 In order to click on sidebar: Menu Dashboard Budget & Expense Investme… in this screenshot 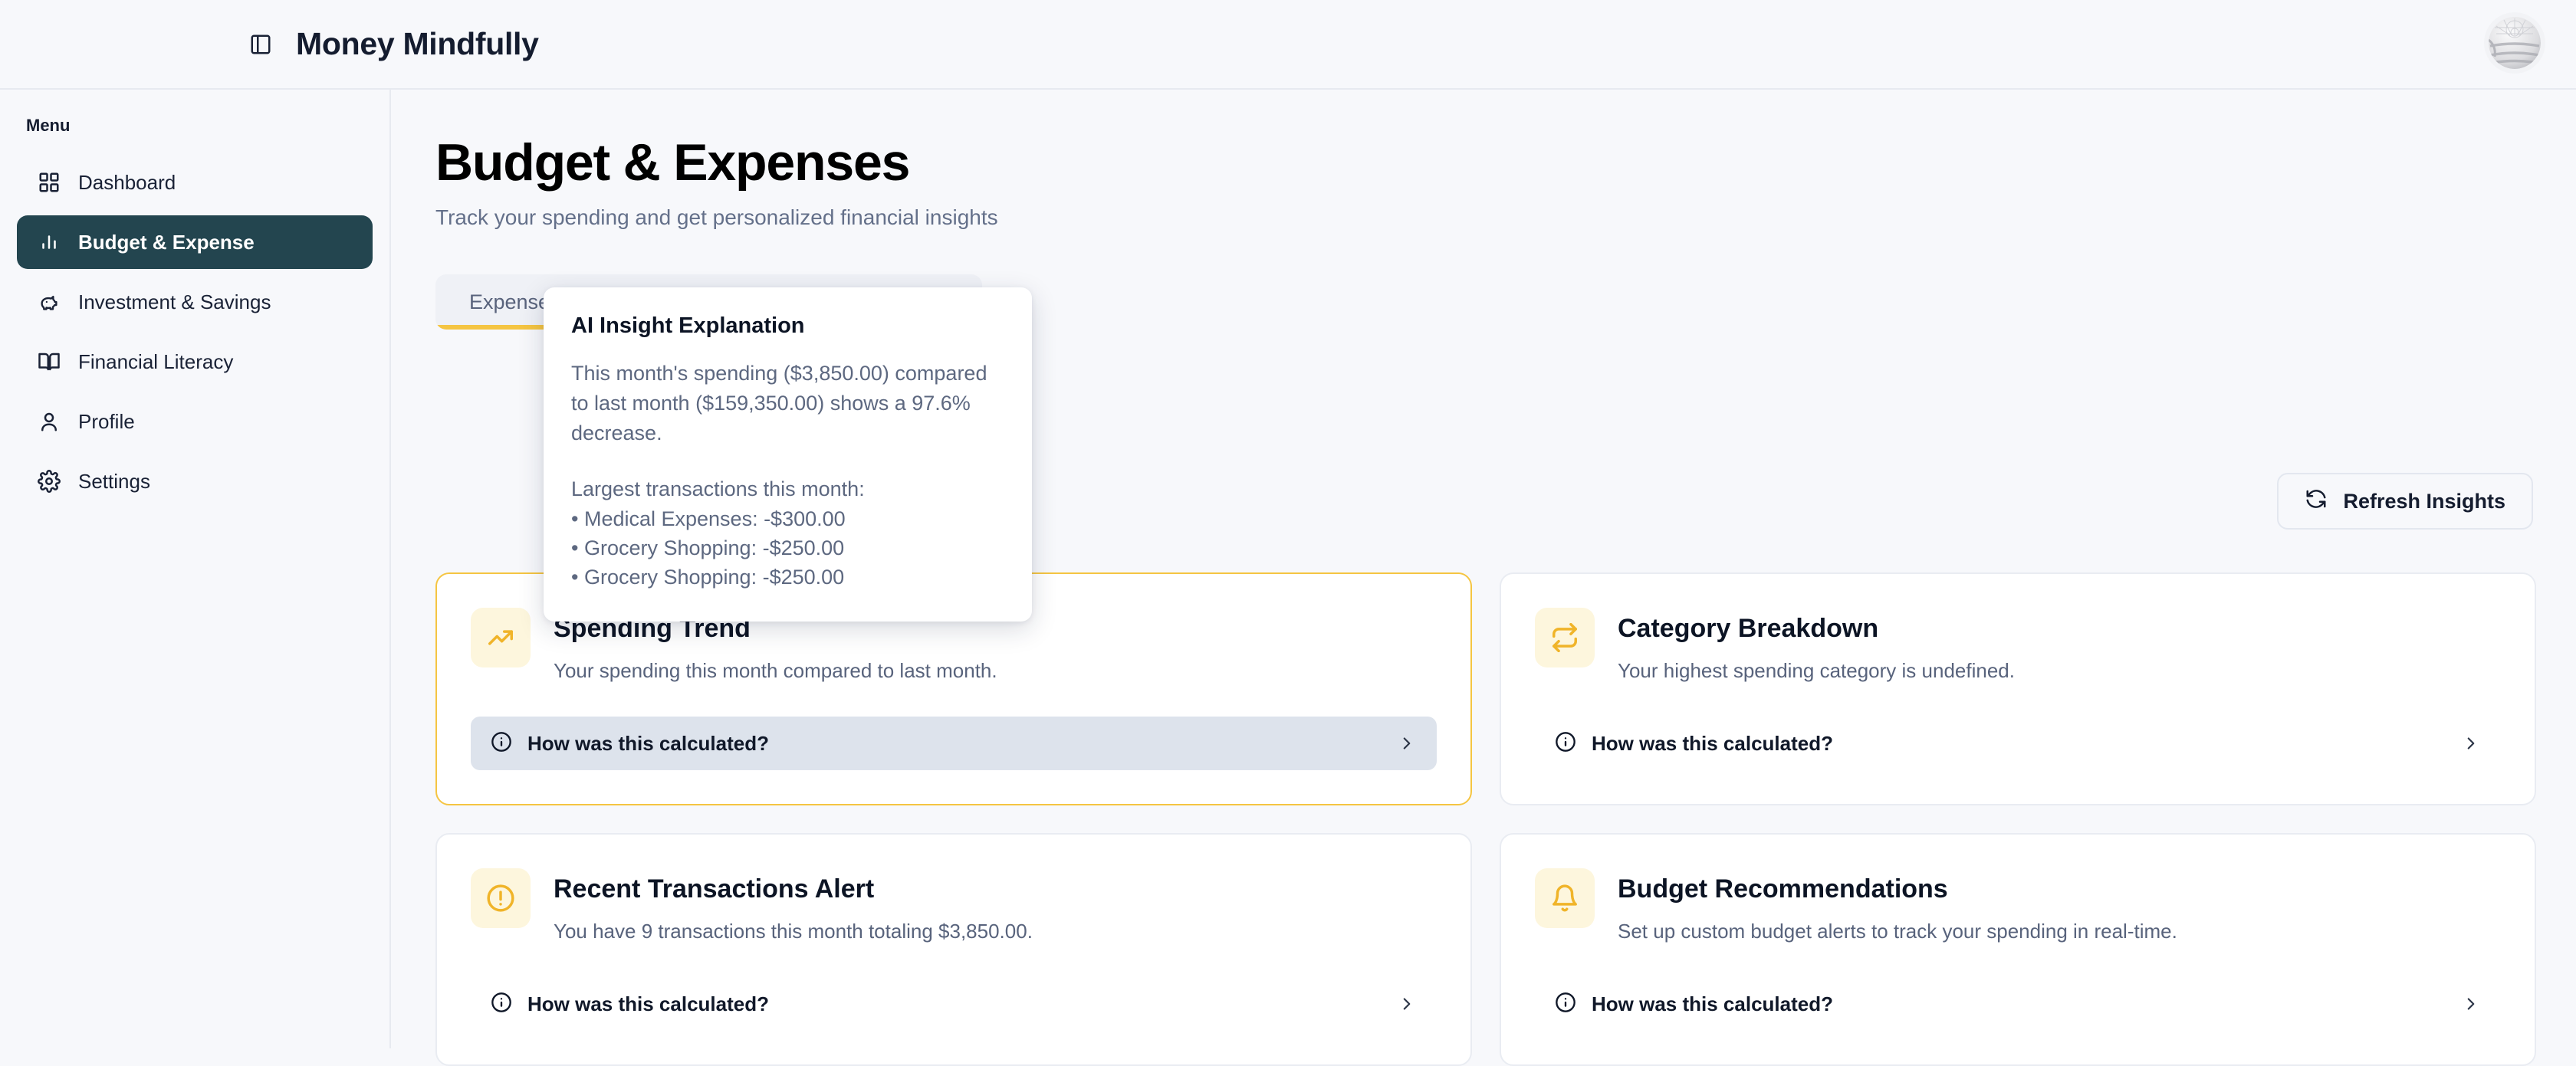, I will do `click(195, 569)`.